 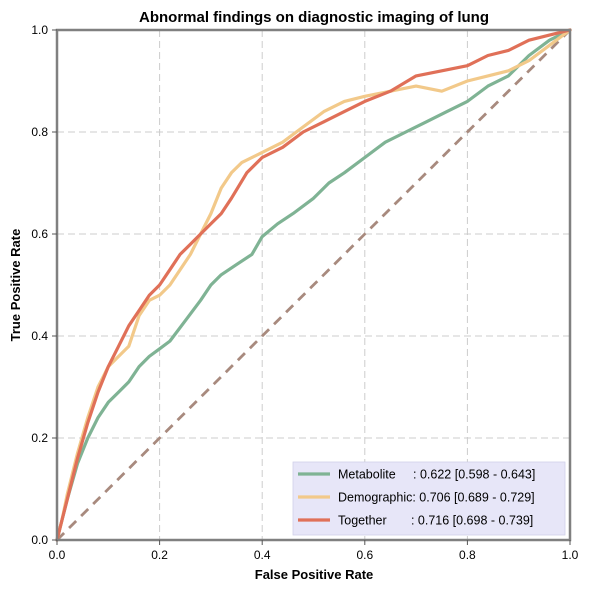 I want to click on legend-box, so click(x=429, y=498).